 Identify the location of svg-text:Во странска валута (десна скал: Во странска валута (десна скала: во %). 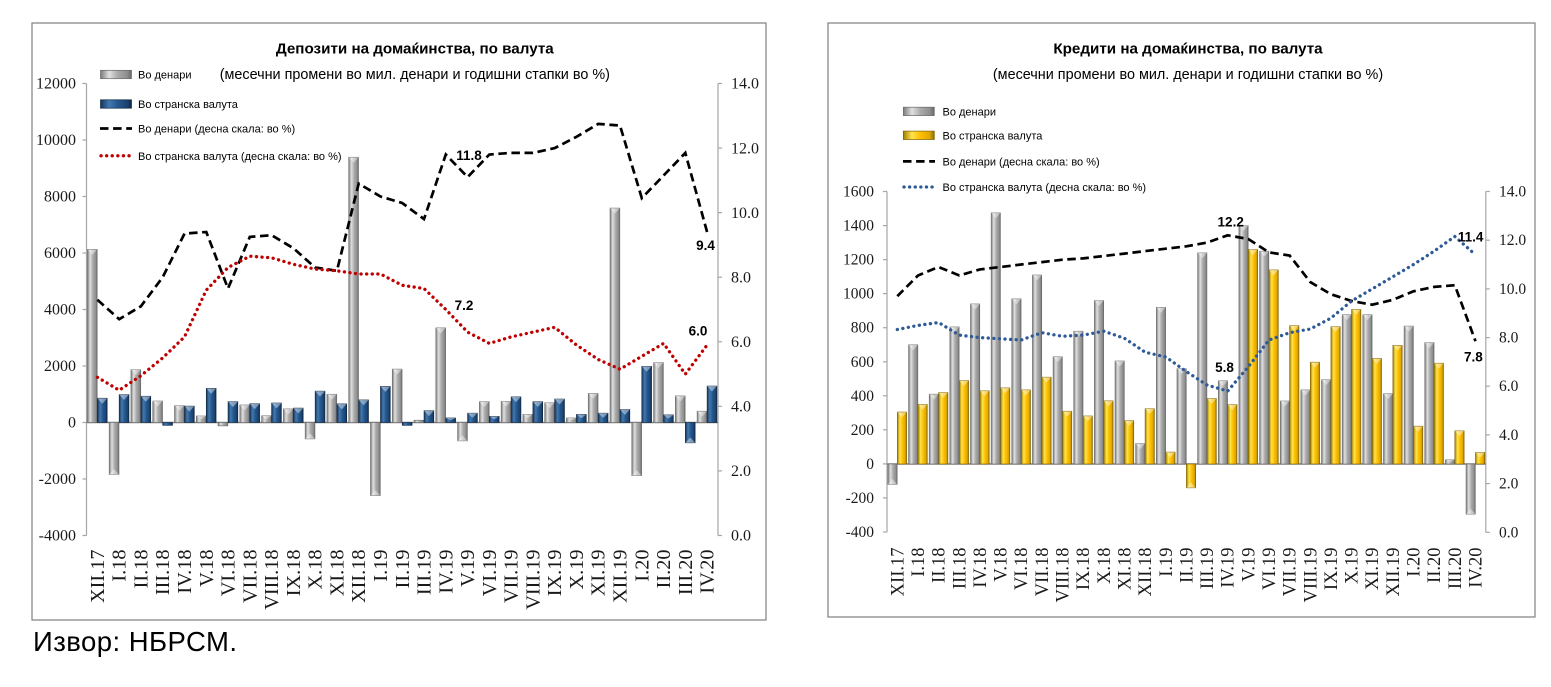
(240, 157).